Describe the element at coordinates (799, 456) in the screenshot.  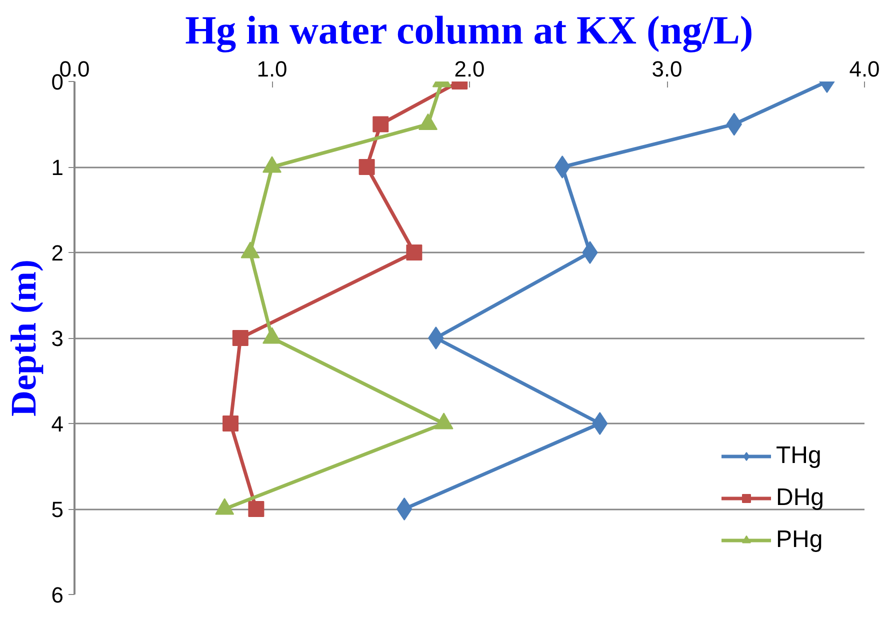
I see `legend-label: THg` at that location.